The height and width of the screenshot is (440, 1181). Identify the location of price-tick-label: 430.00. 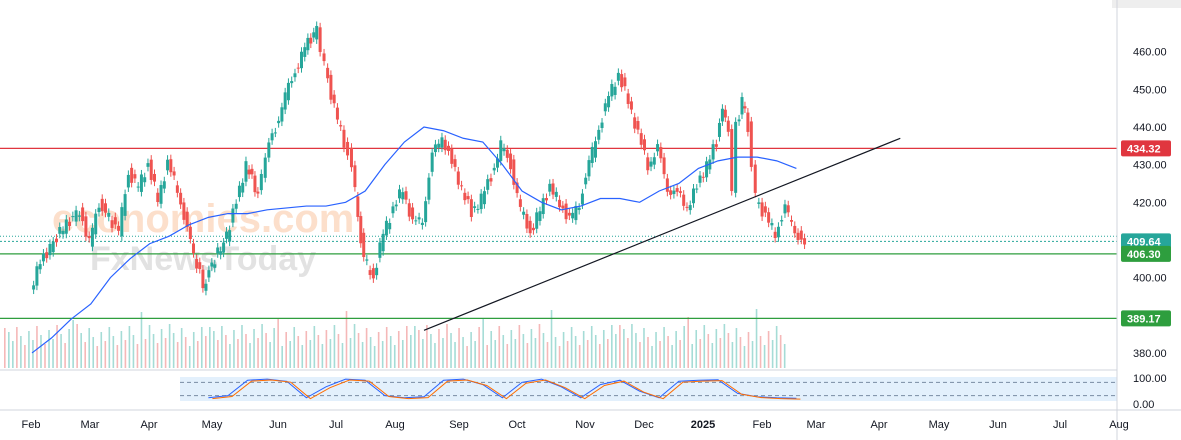
(1150, 166).